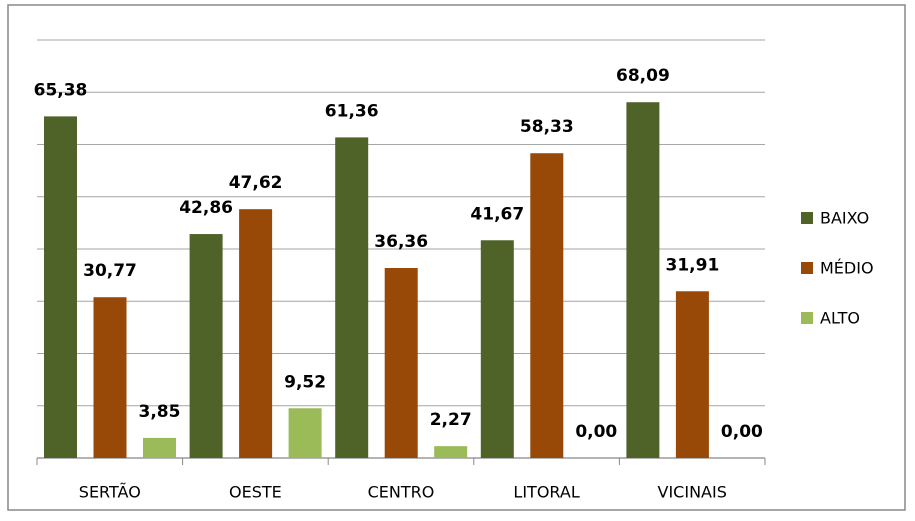 Image resolution: width=915 pixels, height=521 pixels. I want to click on value-label: 30,77, so click(110, 271).